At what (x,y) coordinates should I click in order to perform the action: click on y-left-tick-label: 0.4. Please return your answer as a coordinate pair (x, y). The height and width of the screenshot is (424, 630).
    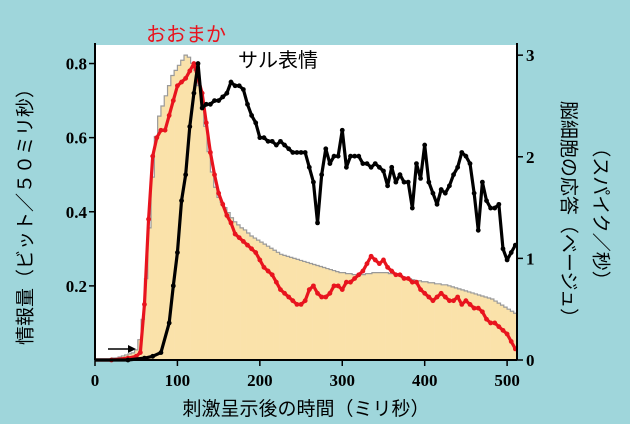
    Looking at the image, I should click on (77, 212).